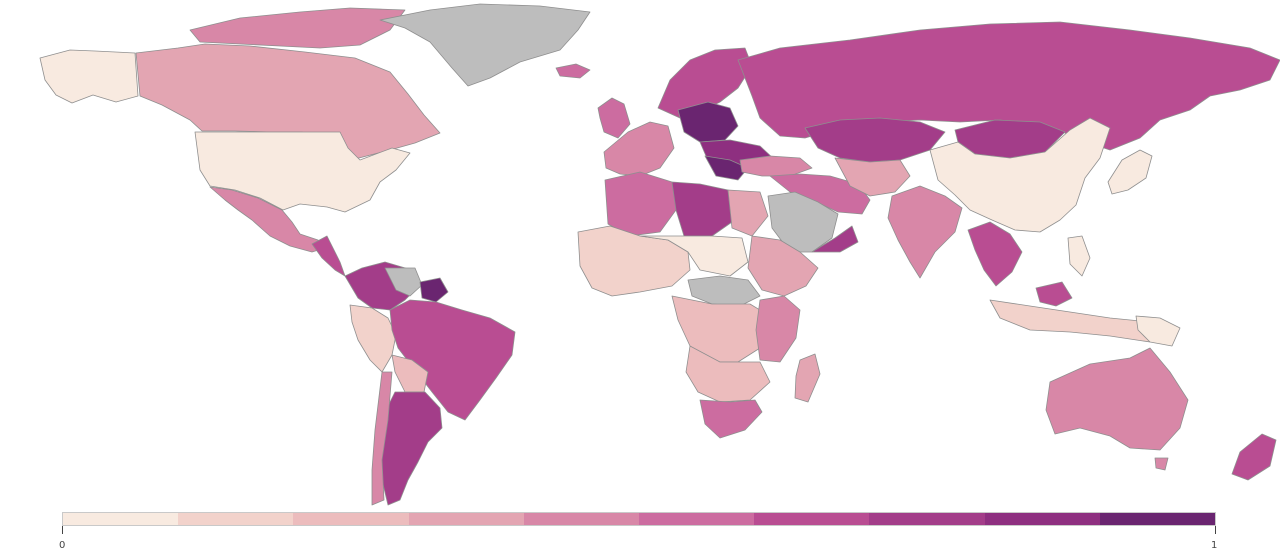  What do you see at coordinates (62, 530) in the screenshot?
I see `legend-min-tick` at bounding box center [62, 530].